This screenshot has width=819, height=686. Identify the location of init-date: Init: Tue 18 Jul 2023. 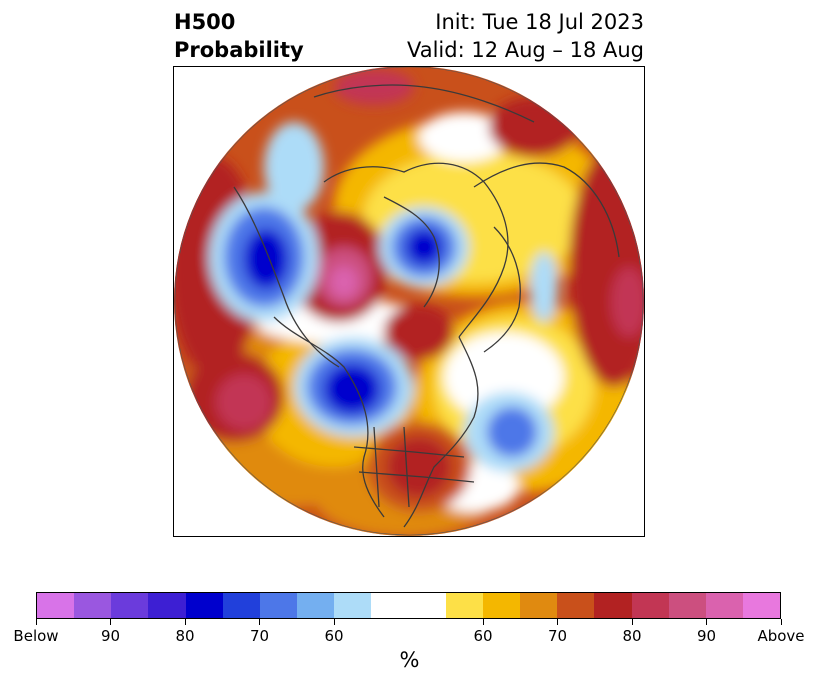
(539, 22).